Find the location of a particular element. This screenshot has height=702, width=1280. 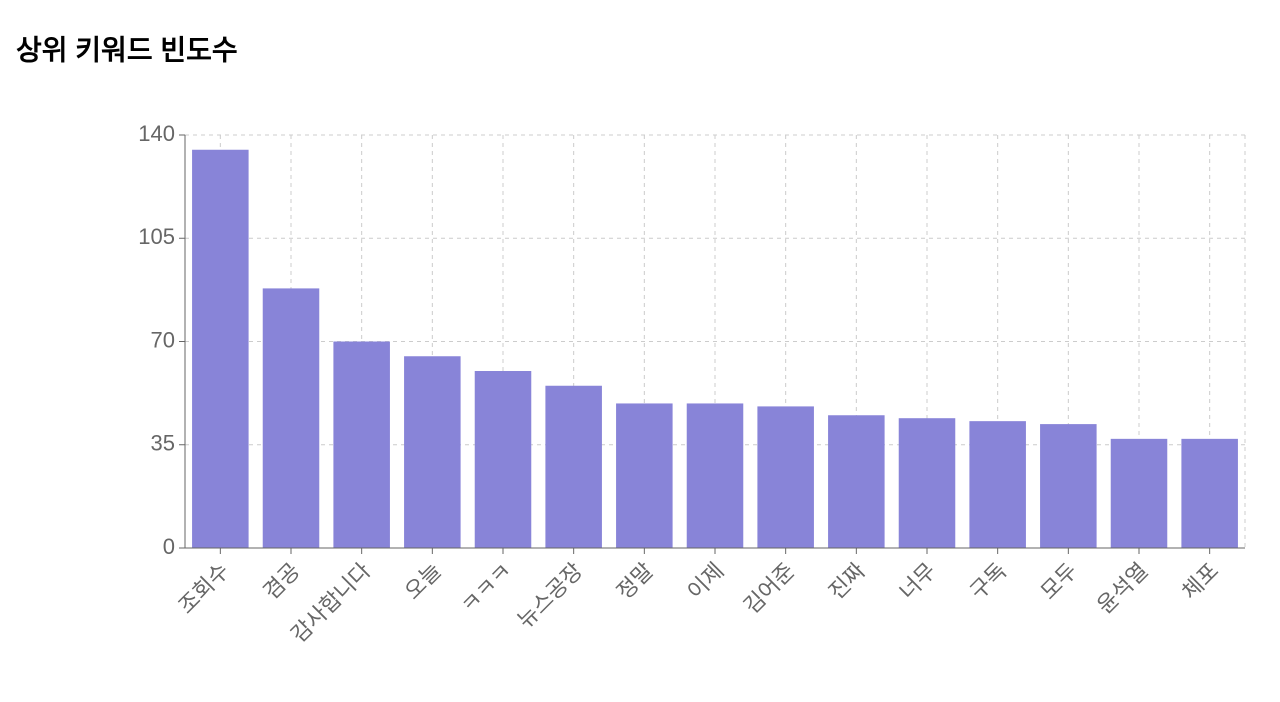

x-tick-label: 오늘 is located at coordinates (423, 581).